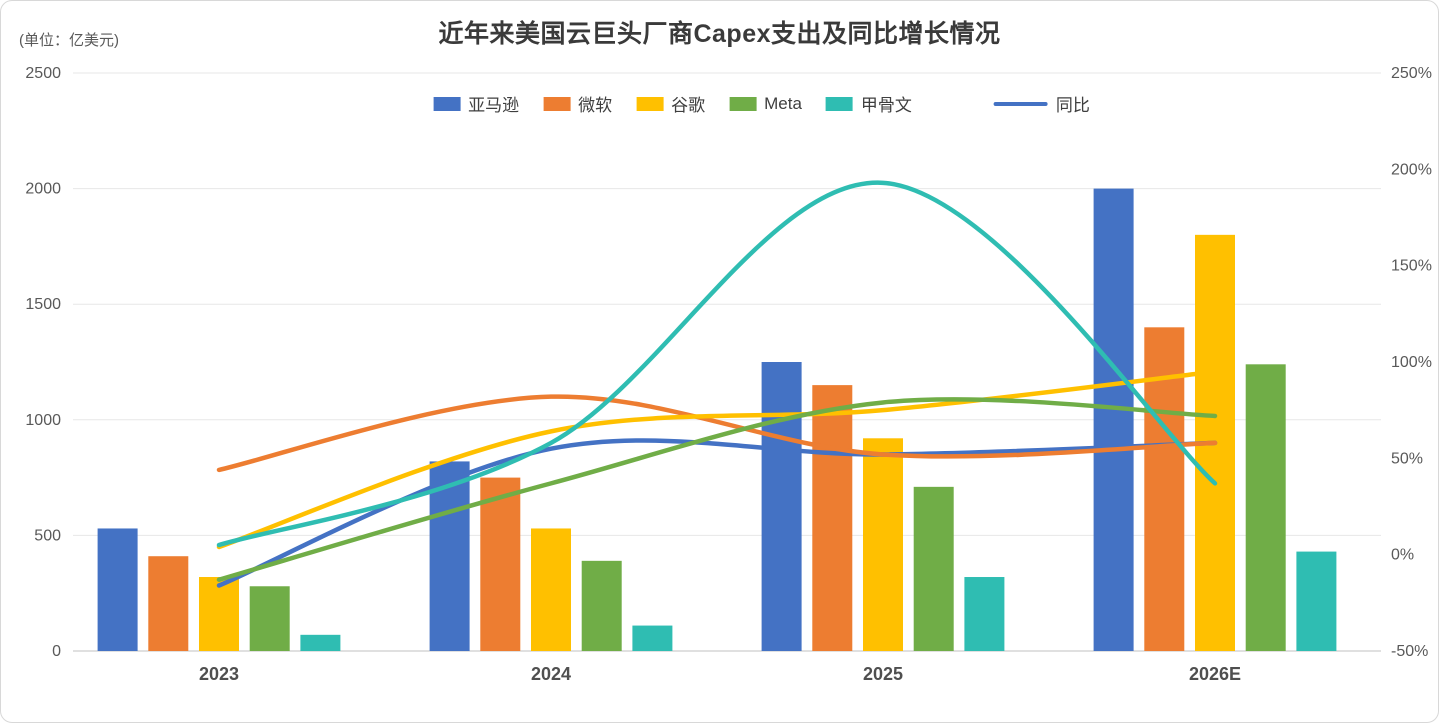 The height and width of the screenshot is (723, 1439). What do you see at coordinates (1411, 169) in the screenshot?
I see `right-axis-tick: 200%` at bounding box center [1411, 169].